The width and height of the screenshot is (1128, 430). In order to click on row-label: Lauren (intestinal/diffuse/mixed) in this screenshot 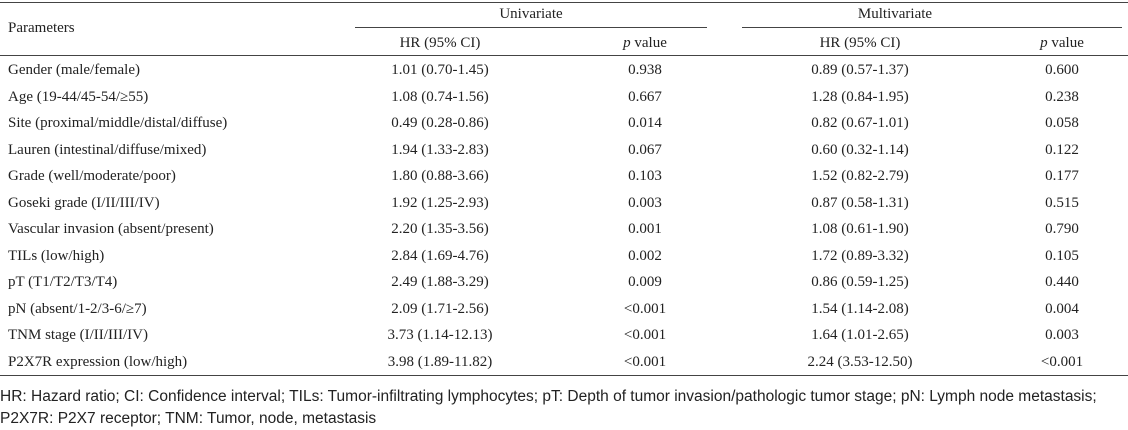, I will do `click(107, 149)`.